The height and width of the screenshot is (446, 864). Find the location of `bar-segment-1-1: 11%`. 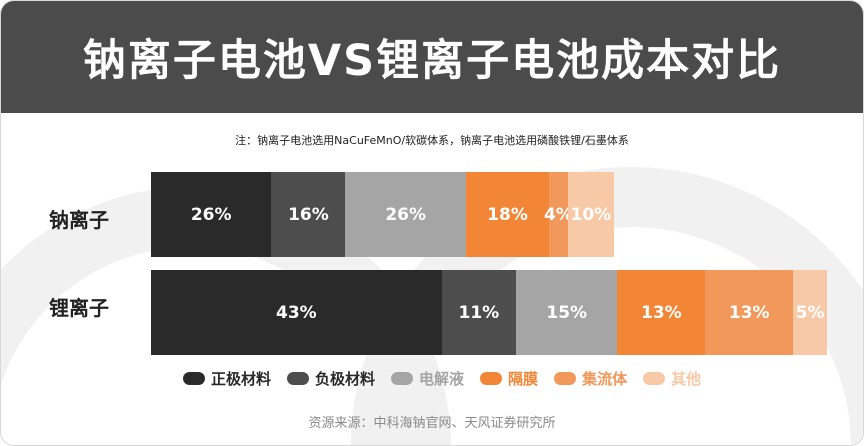

bar-segment-1-1: 11% is located at coordinates (479, 312).